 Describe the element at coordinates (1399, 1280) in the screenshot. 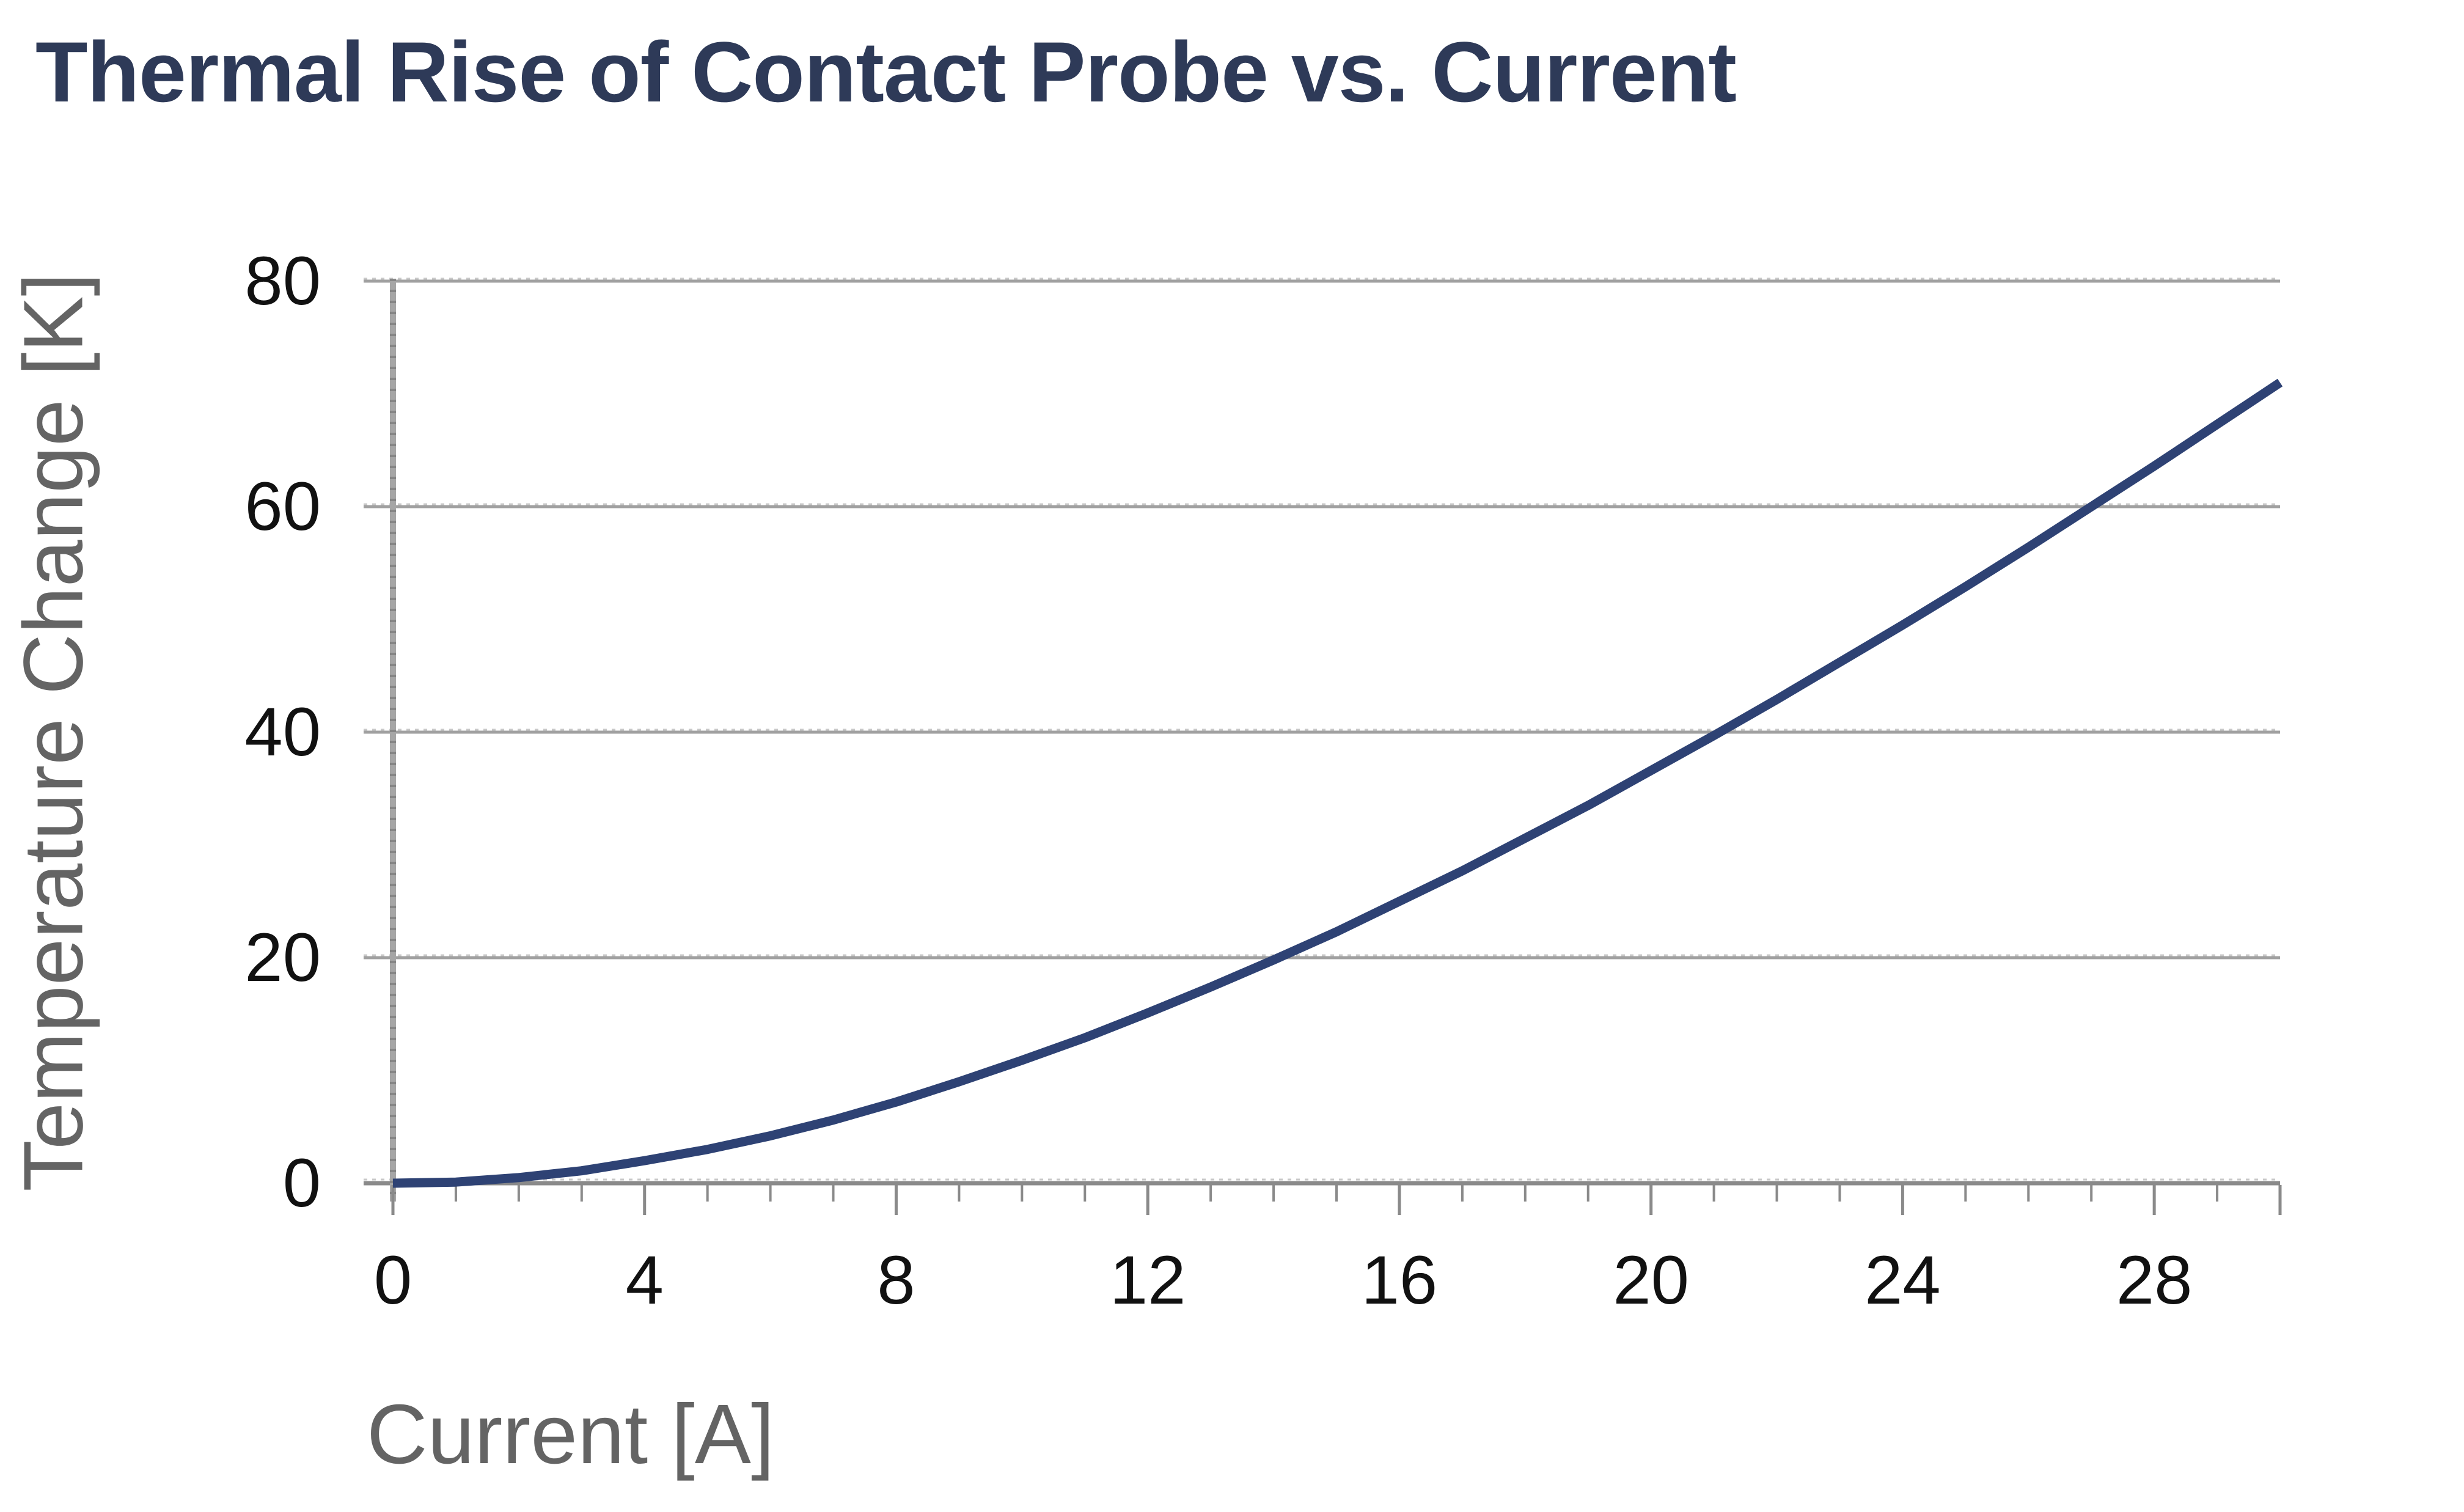

I see `x-tick-label-16: 16` at that location.